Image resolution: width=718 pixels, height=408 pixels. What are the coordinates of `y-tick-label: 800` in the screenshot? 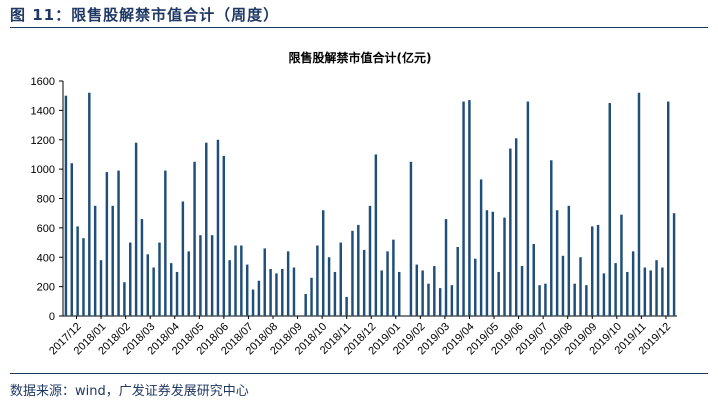 It's located at (46, 200).